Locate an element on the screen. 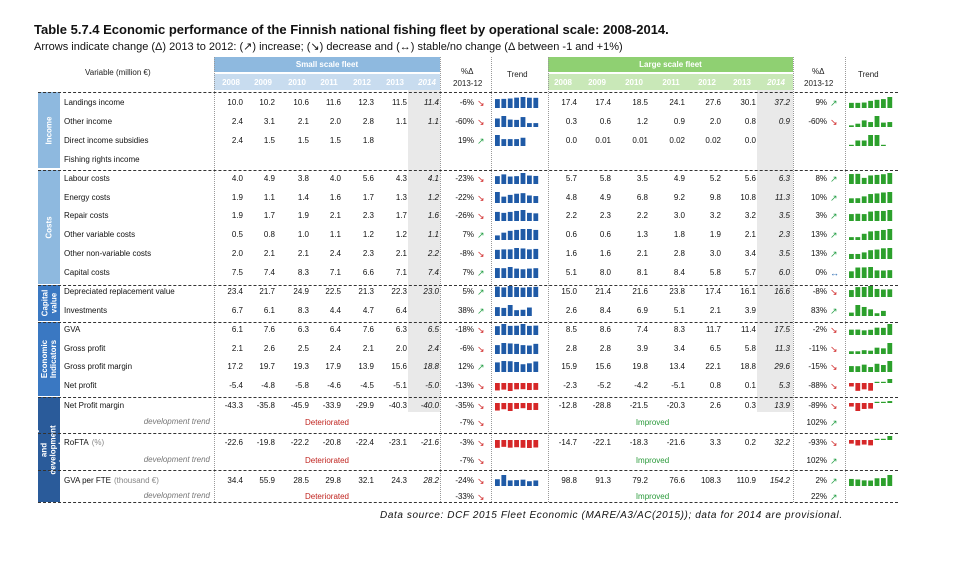 The width and height of the screenshot is (963, 571). large-value-2008: 4.8 is located at coordinates (571, 197).